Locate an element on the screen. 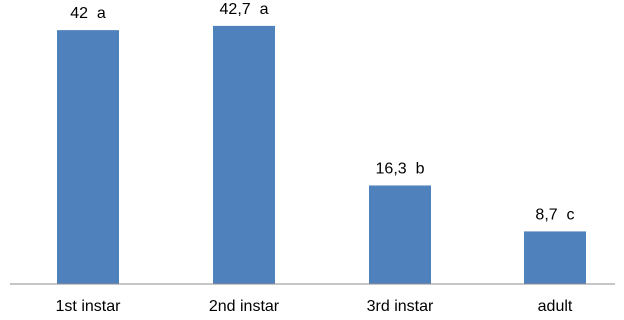 The image size is (624, 320). data-label-4: 8,7 c is located at coordinates (554, 214).